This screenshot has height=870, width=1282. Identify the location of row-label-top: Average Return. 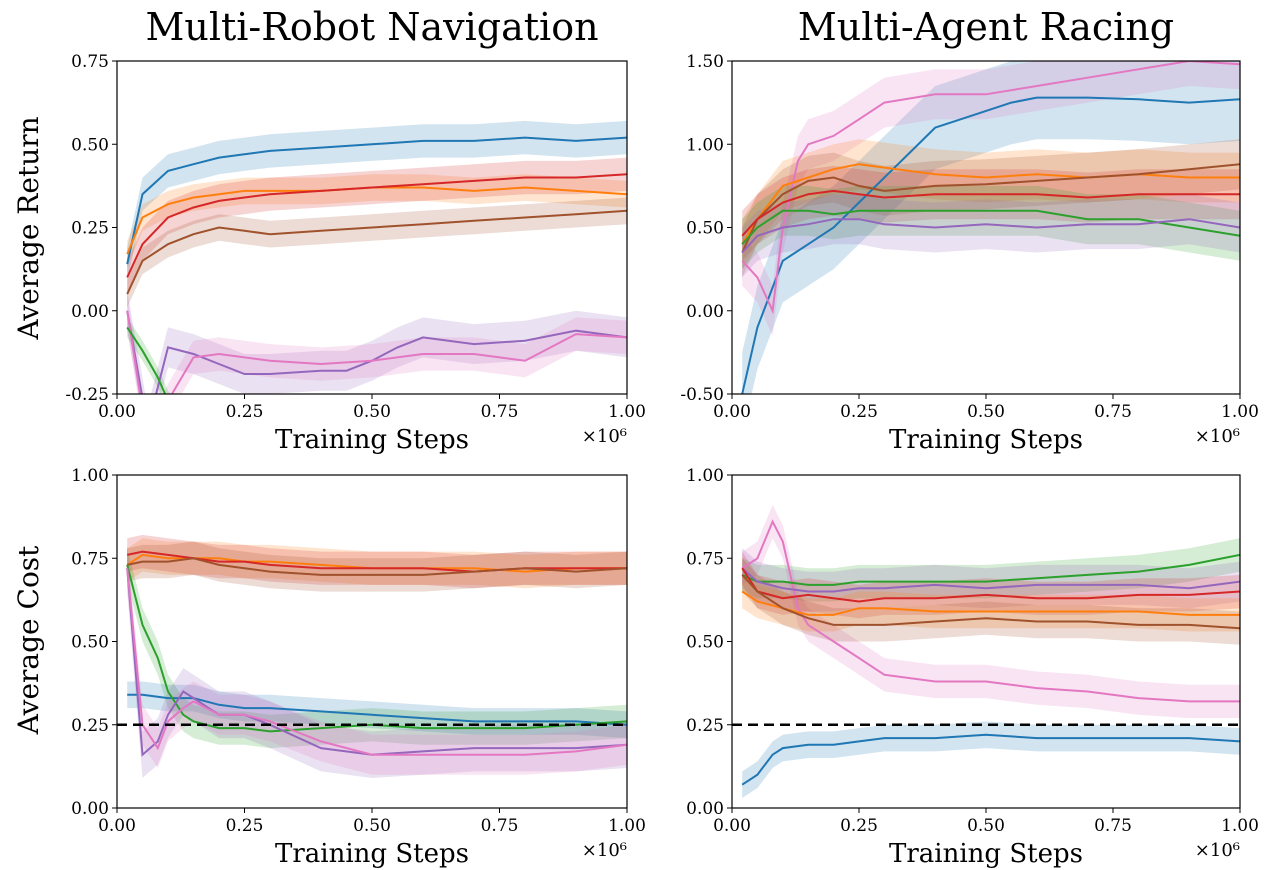
(28, 228).